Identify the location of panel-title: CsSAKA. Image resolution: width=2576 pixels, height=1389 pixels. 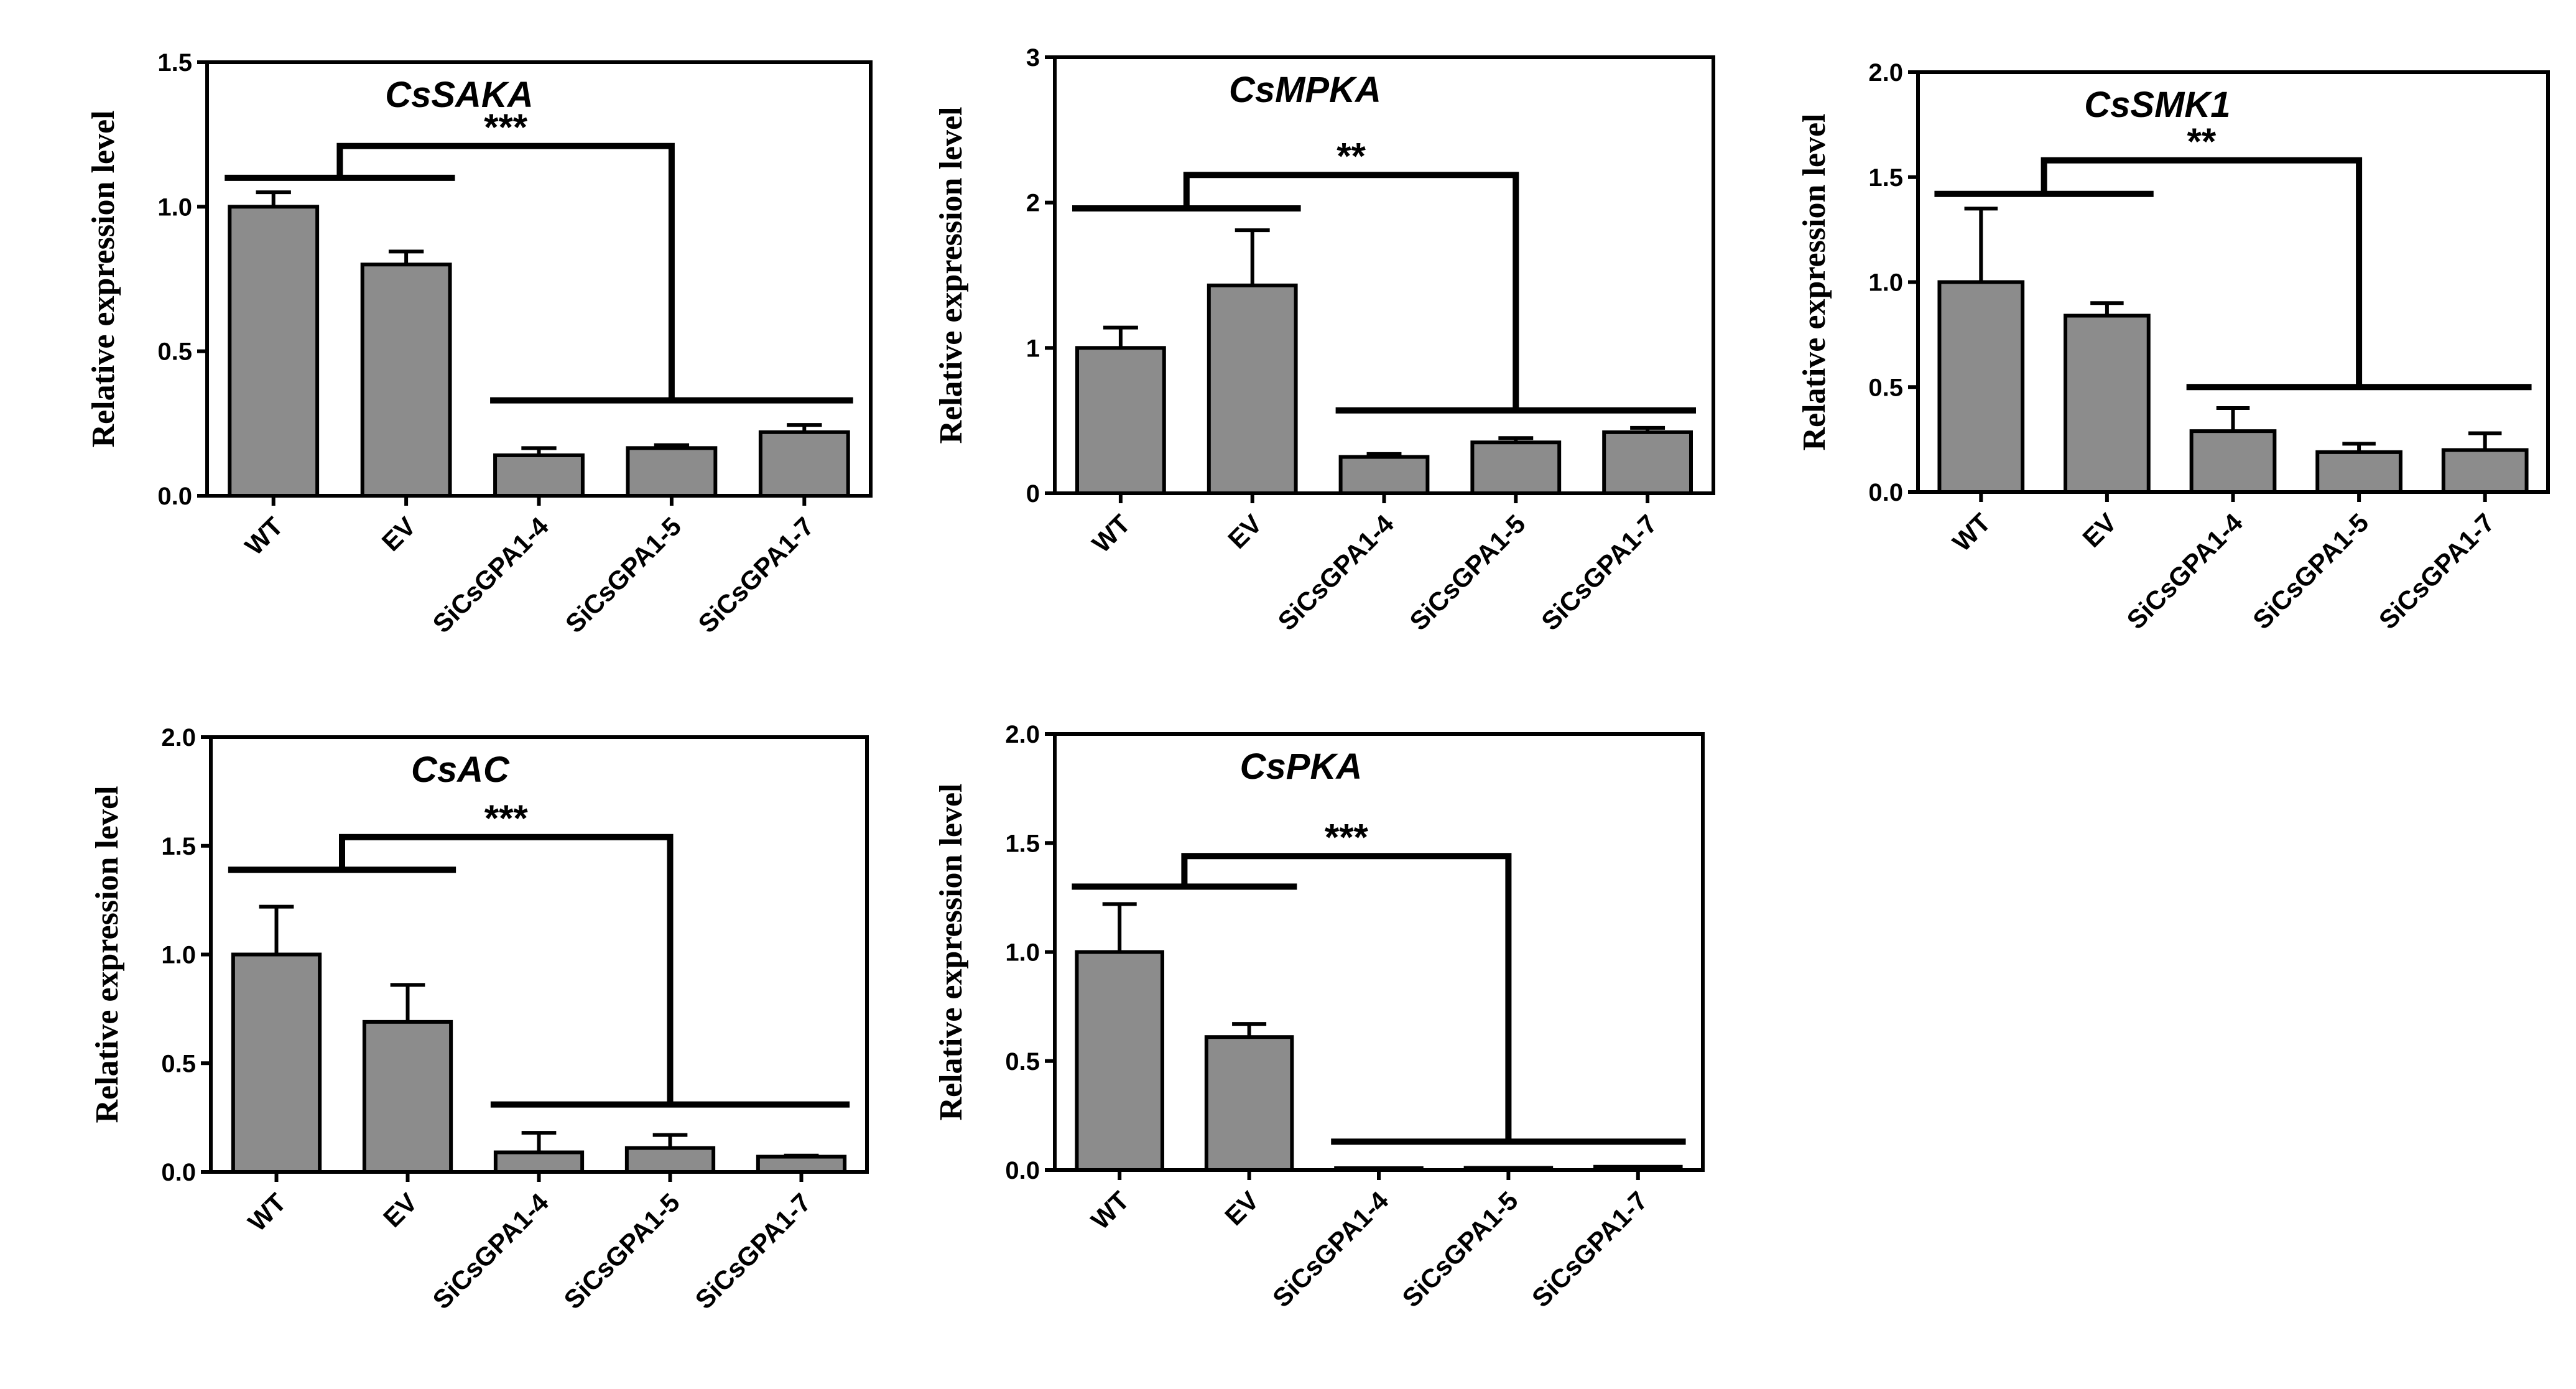
(460, 95).